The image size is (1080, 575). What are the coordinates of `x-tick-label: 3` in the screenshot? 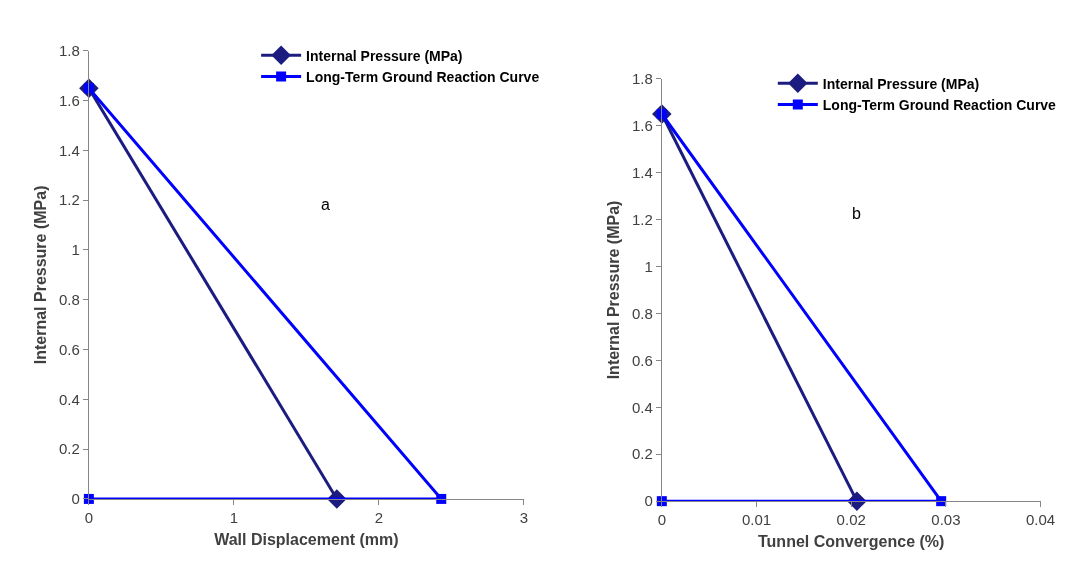 It's located at (524, 517).